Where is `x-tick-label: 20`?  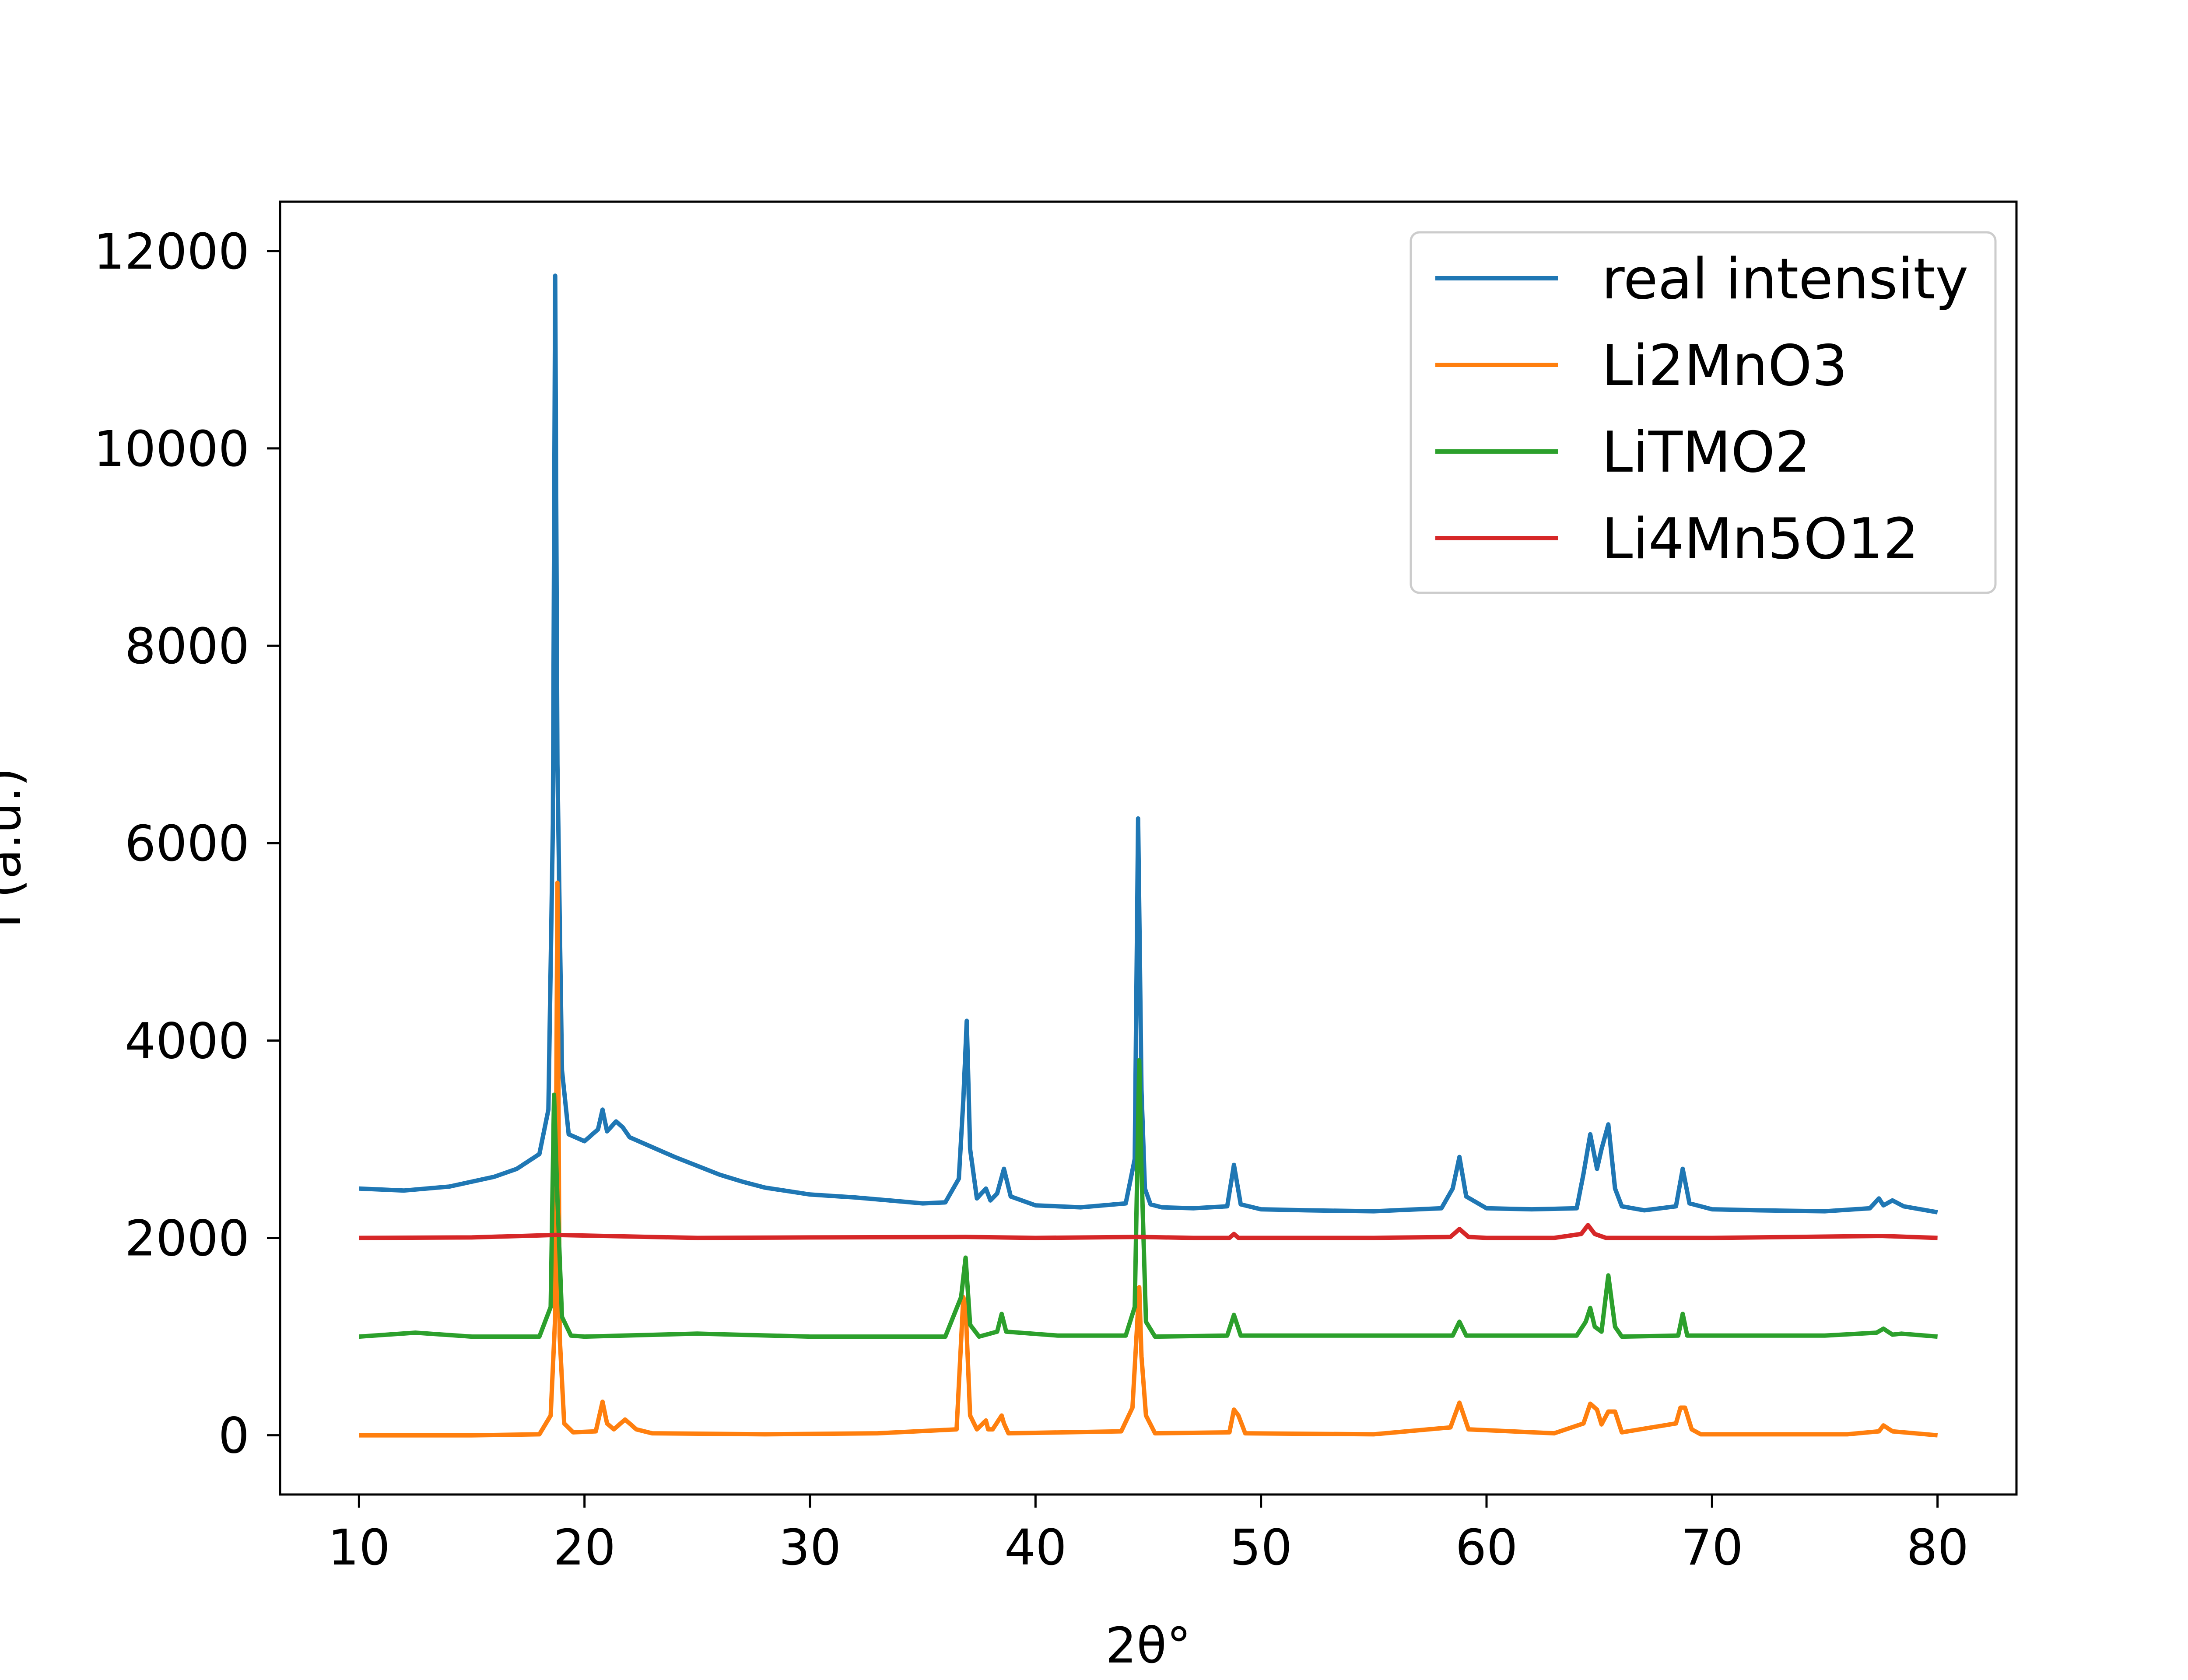 x-tick-label: 20 is located at coordinates (584, 1547).